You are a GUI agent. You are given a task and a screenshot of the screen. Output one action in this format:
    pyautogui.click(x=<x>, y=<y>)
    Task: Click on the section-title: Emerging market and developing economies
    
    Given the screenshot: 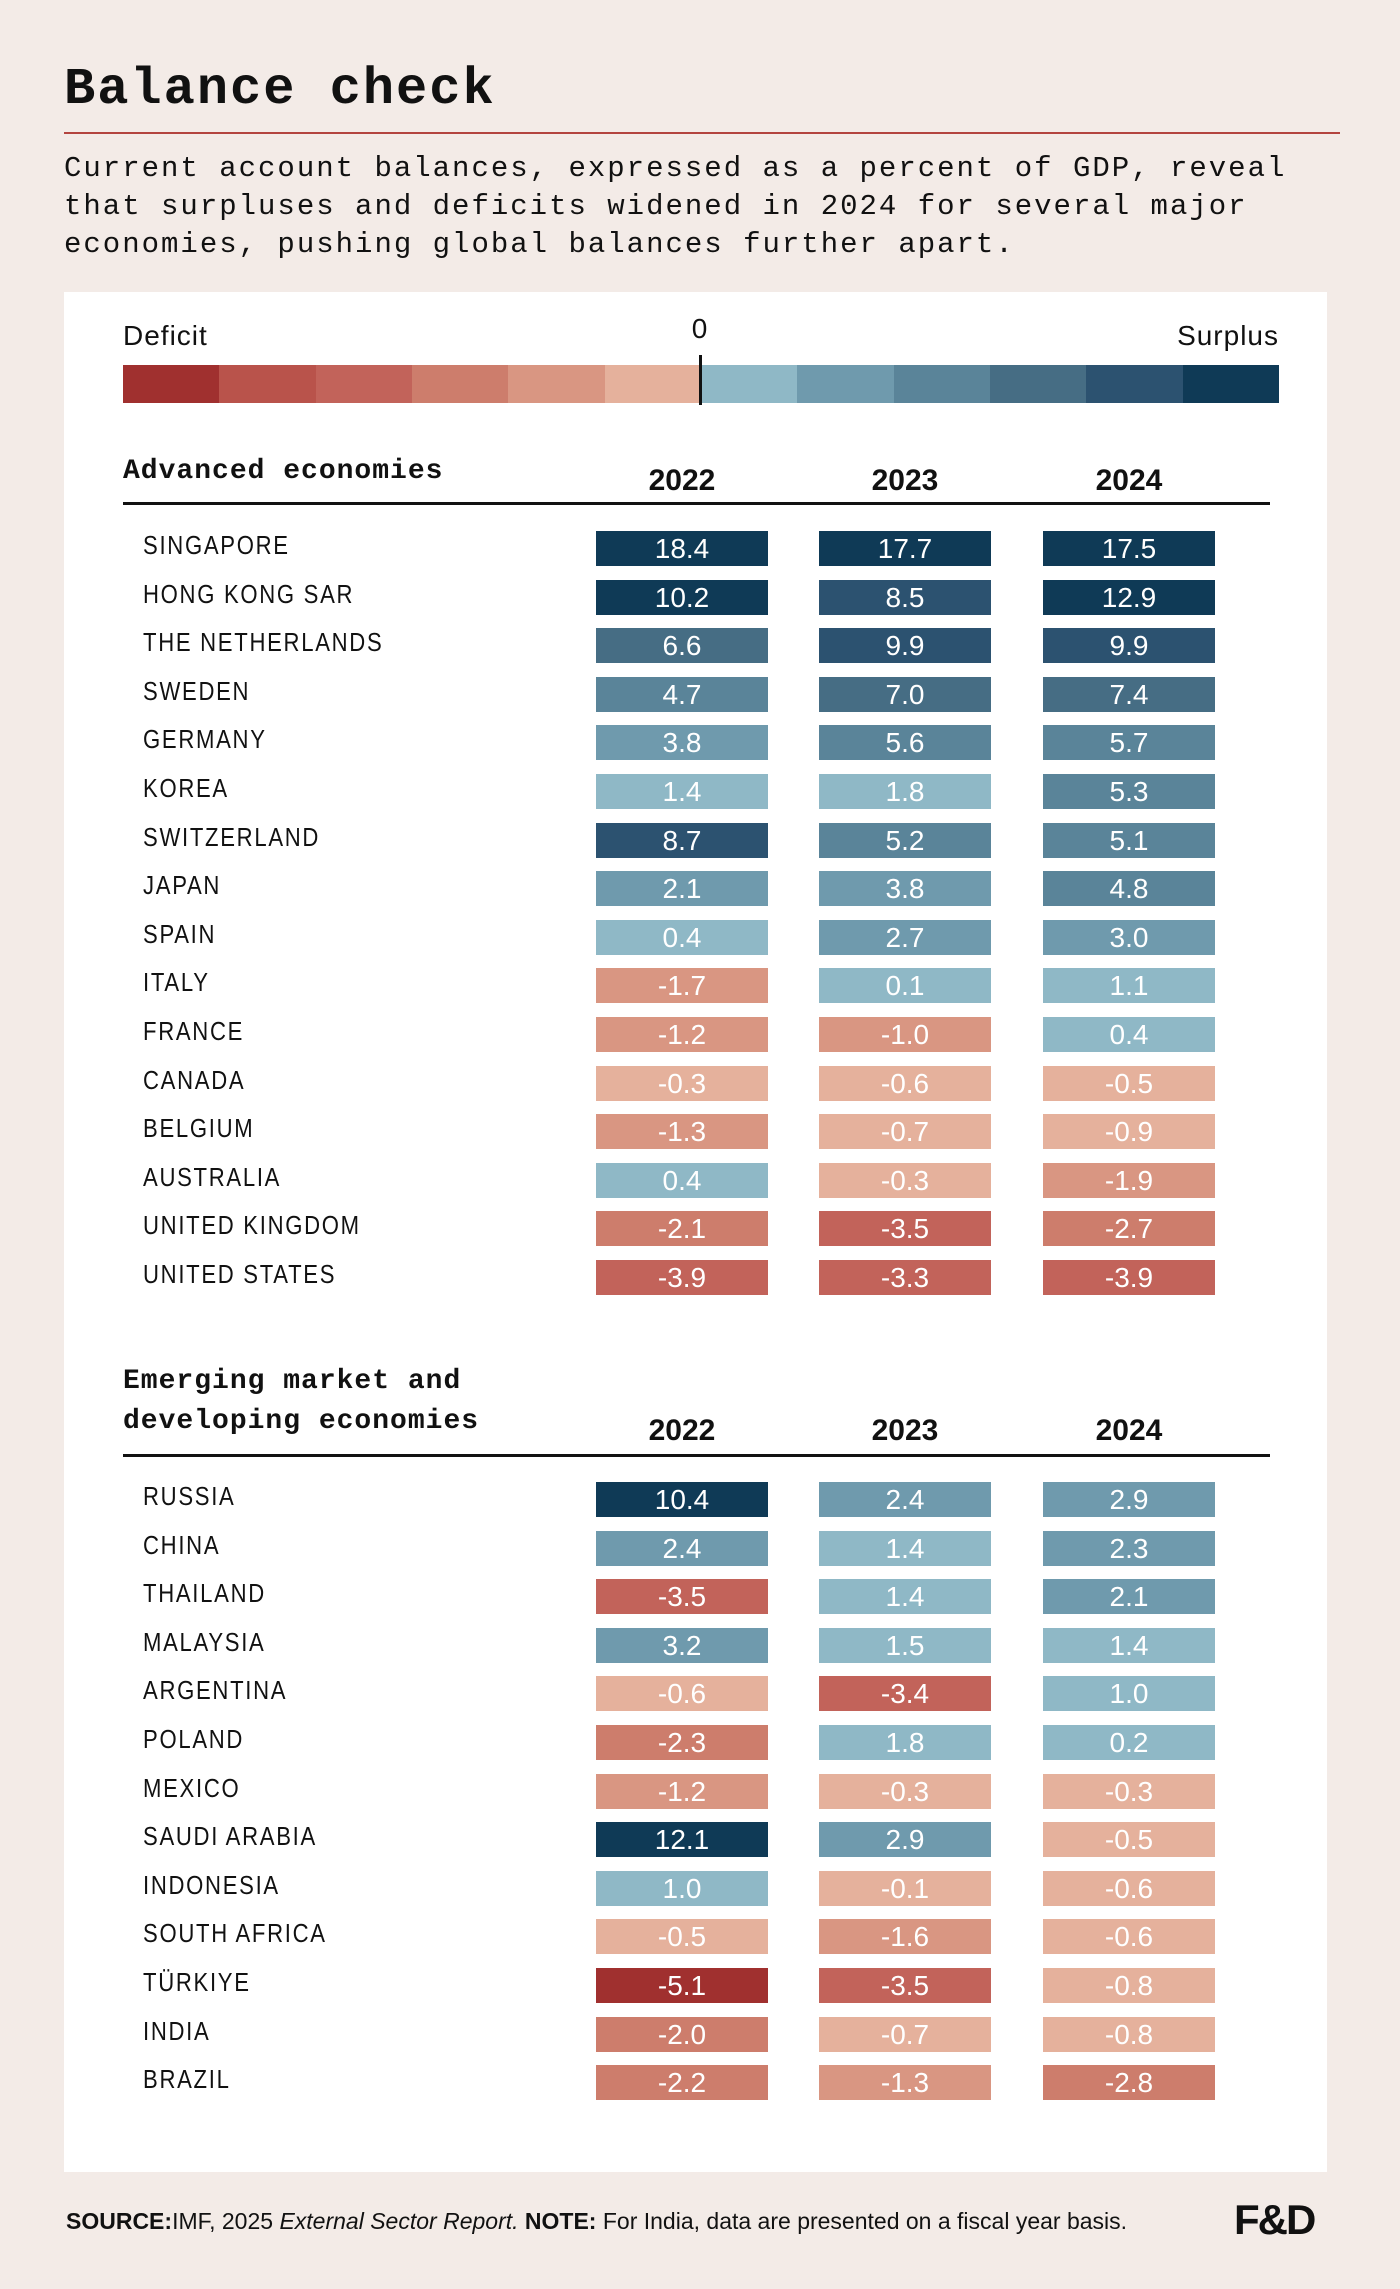 What is the action you would take?
    pyautogui.click(x=301, y=1401)
    